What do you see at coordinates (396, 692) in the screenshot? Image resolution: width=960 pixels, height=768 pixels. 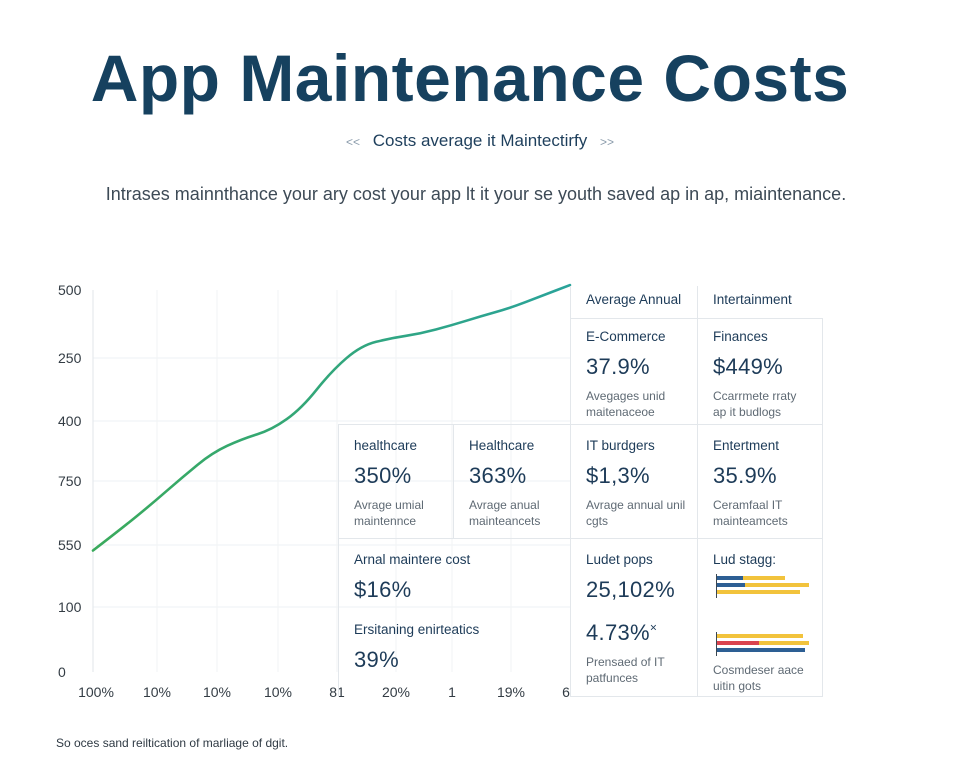 I see `x-tick-label: 20%` at bounding box center [396, 692].